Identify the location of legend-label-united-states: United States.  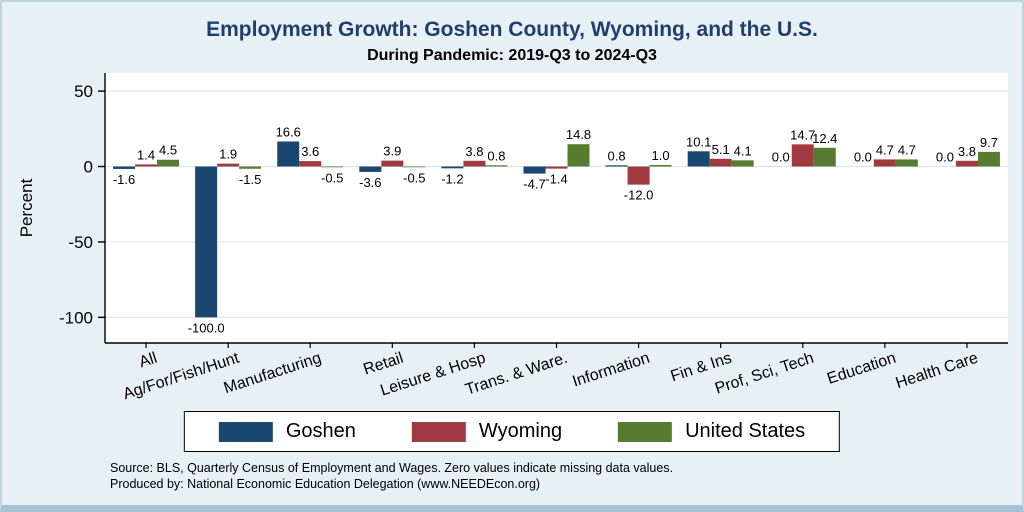
(745, 431).